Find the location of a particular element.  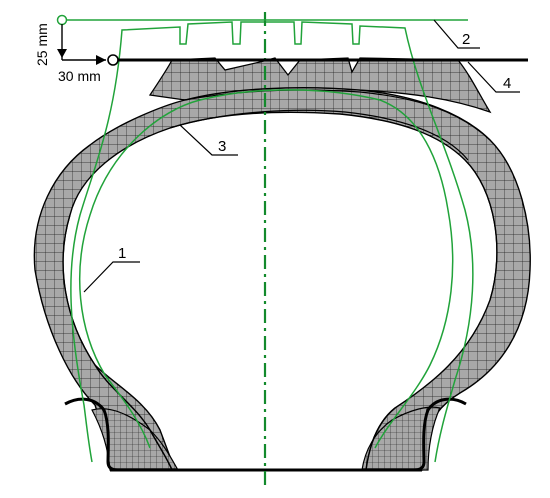

rim is located at coordinates (265, 434).